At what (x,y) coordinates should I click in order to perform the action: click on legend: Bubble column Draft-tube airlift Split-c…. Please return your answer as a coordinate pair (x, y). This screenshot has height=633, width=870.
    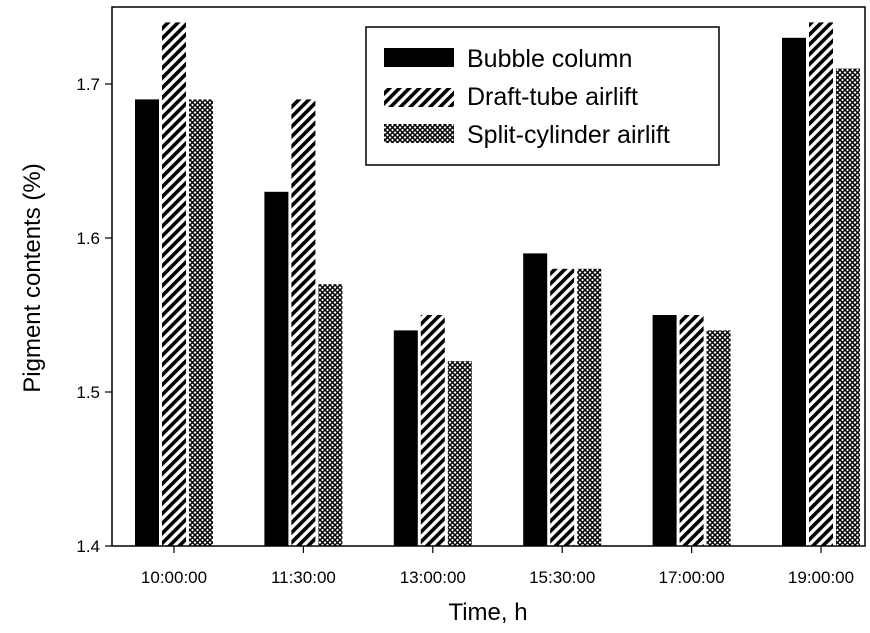
    Looking at the image, I should click on (542, 96).